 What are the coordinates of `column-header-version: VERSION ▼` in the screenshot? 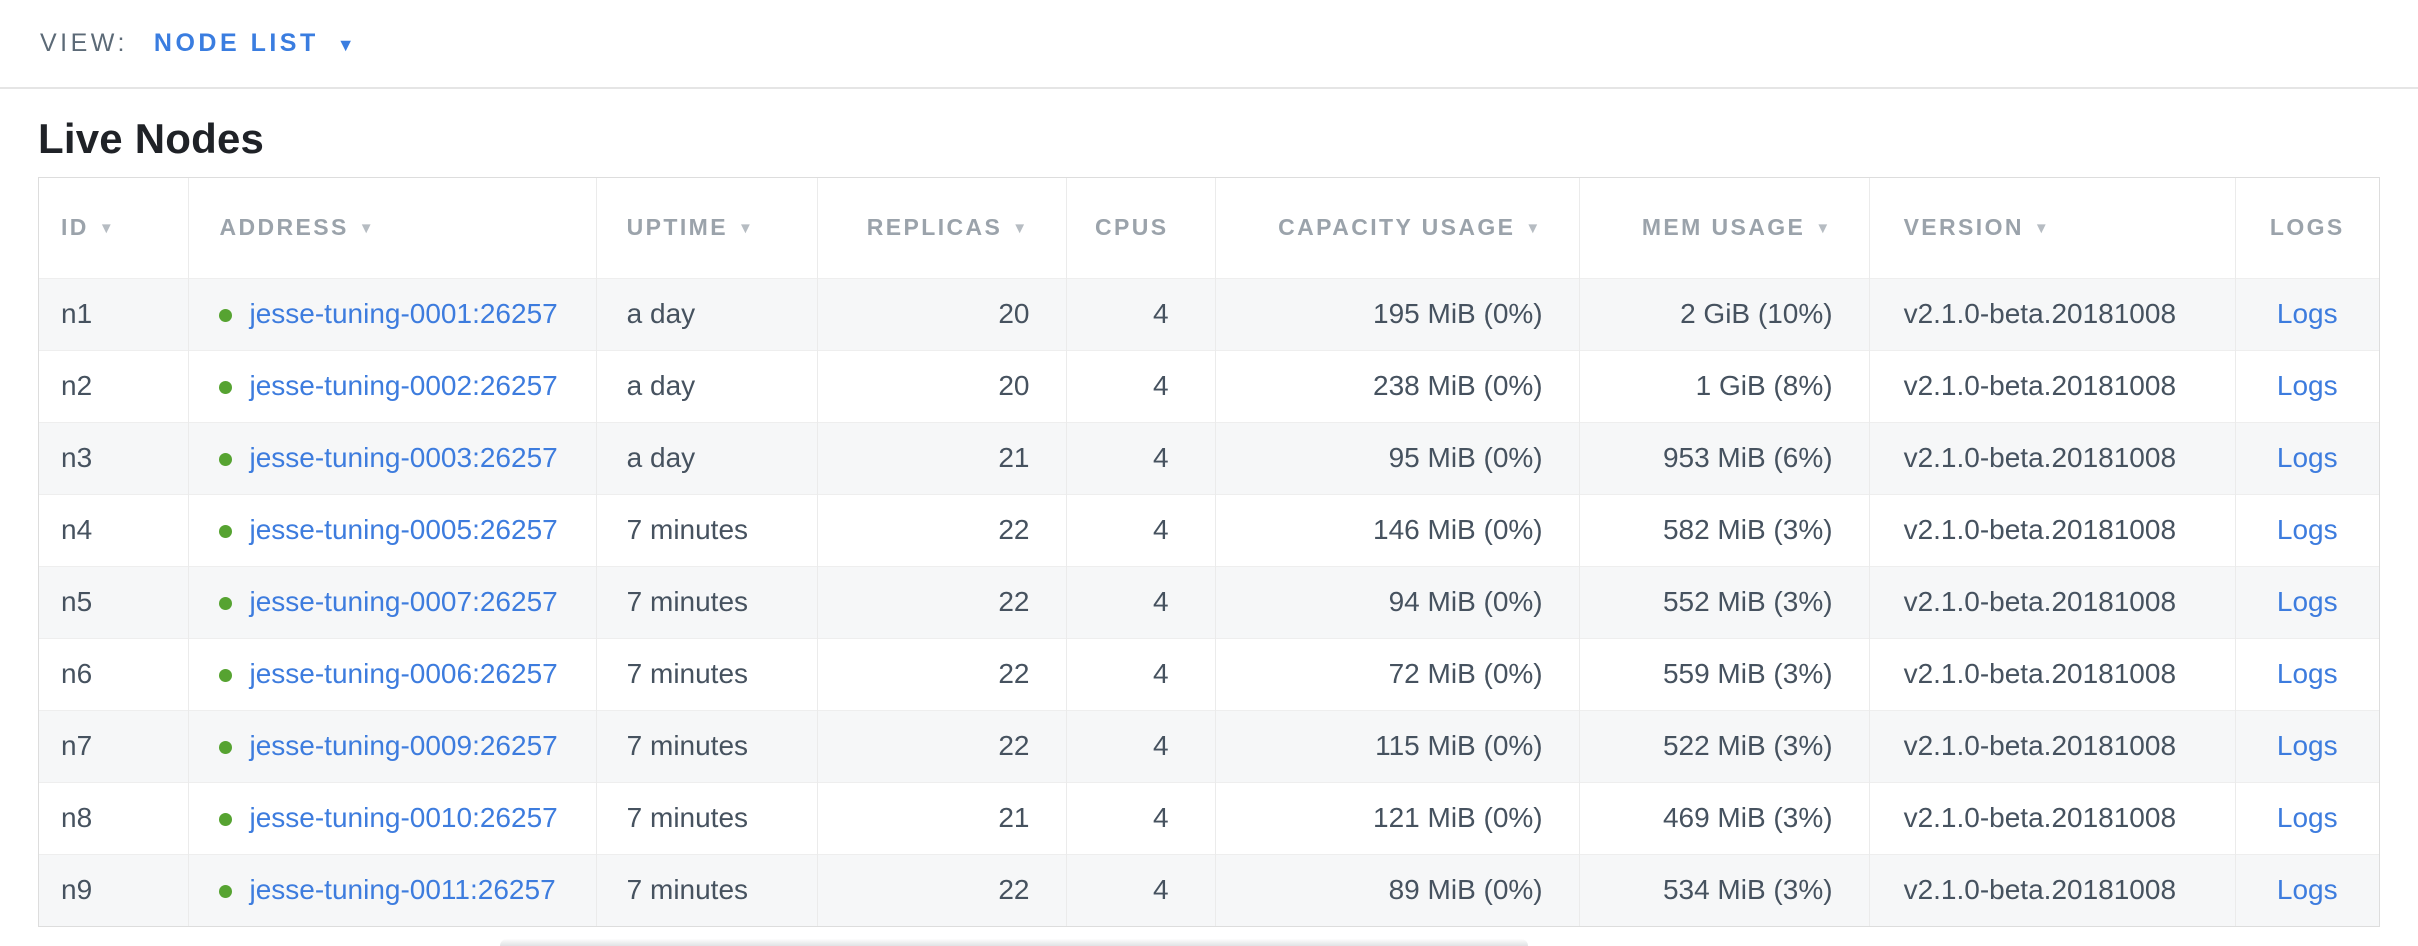 It's located at (2052, 228).